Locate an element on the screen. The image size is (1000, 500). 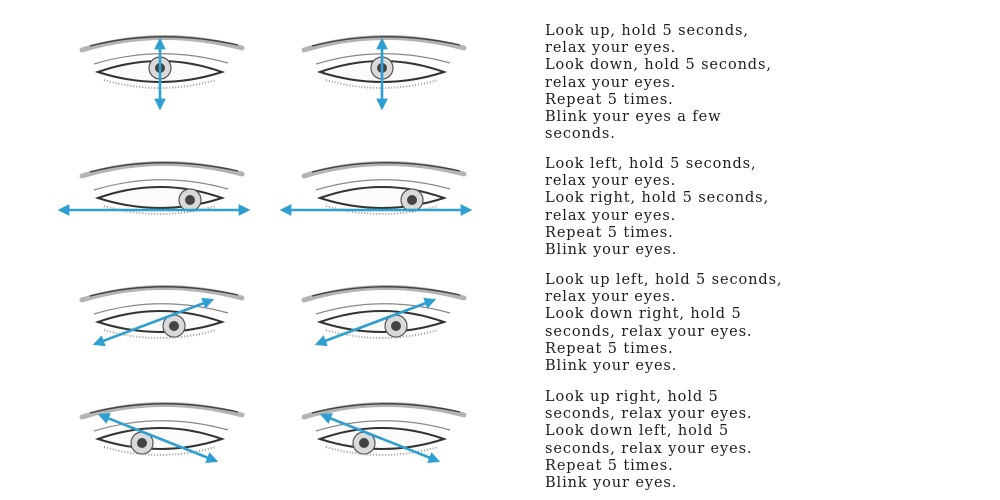
instruction-line: Look up left, hold 5 seconds, is located at coordinates (664, 280).